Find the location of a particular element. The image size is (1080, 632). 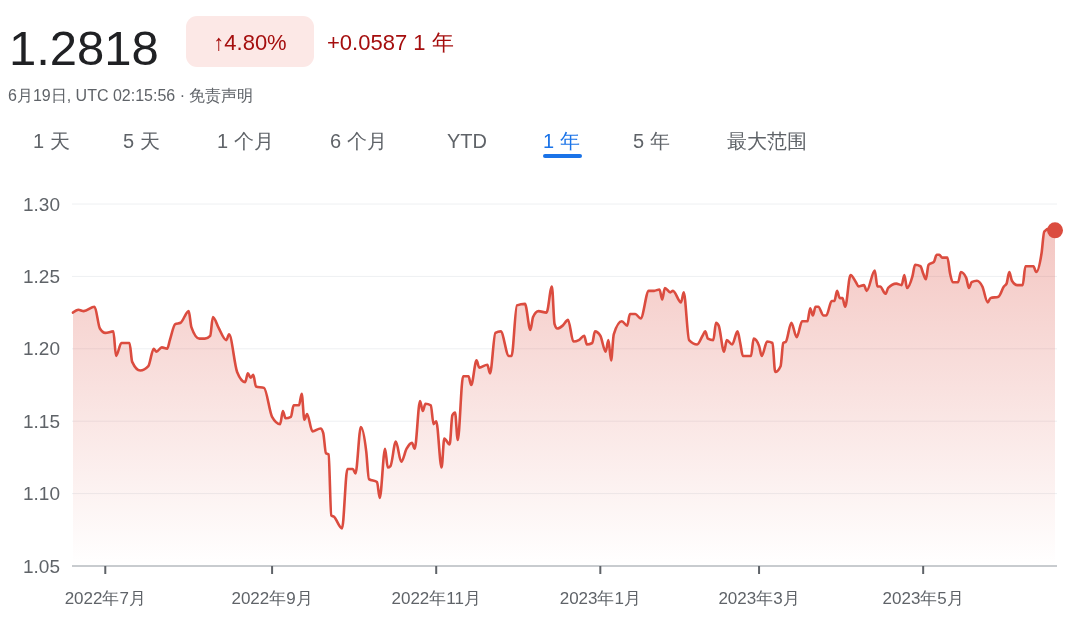

text: 5 天 is located at coordinates (141, 141).